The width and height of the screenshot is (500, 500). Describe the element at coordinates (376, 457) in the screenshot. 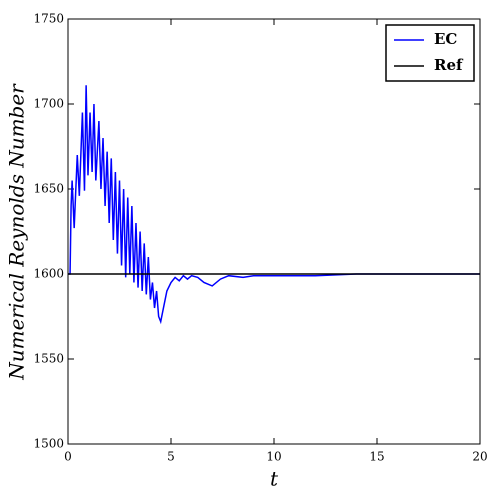

I see `x-tick-label: 15` at that location.